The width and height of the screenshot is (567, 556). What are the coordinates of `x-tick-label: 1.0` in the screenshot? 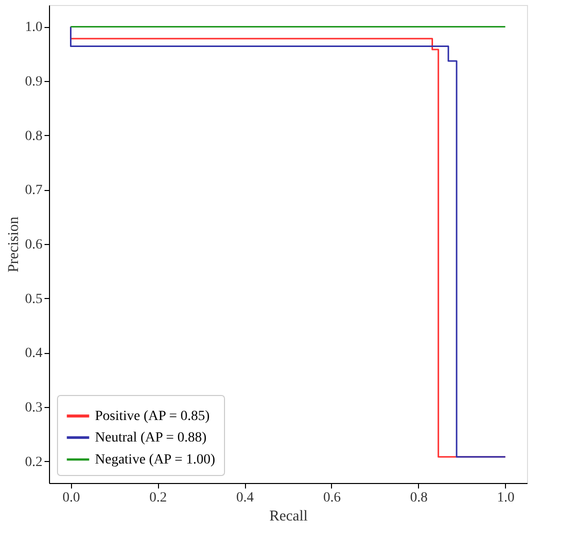 It's located at (506, 498).